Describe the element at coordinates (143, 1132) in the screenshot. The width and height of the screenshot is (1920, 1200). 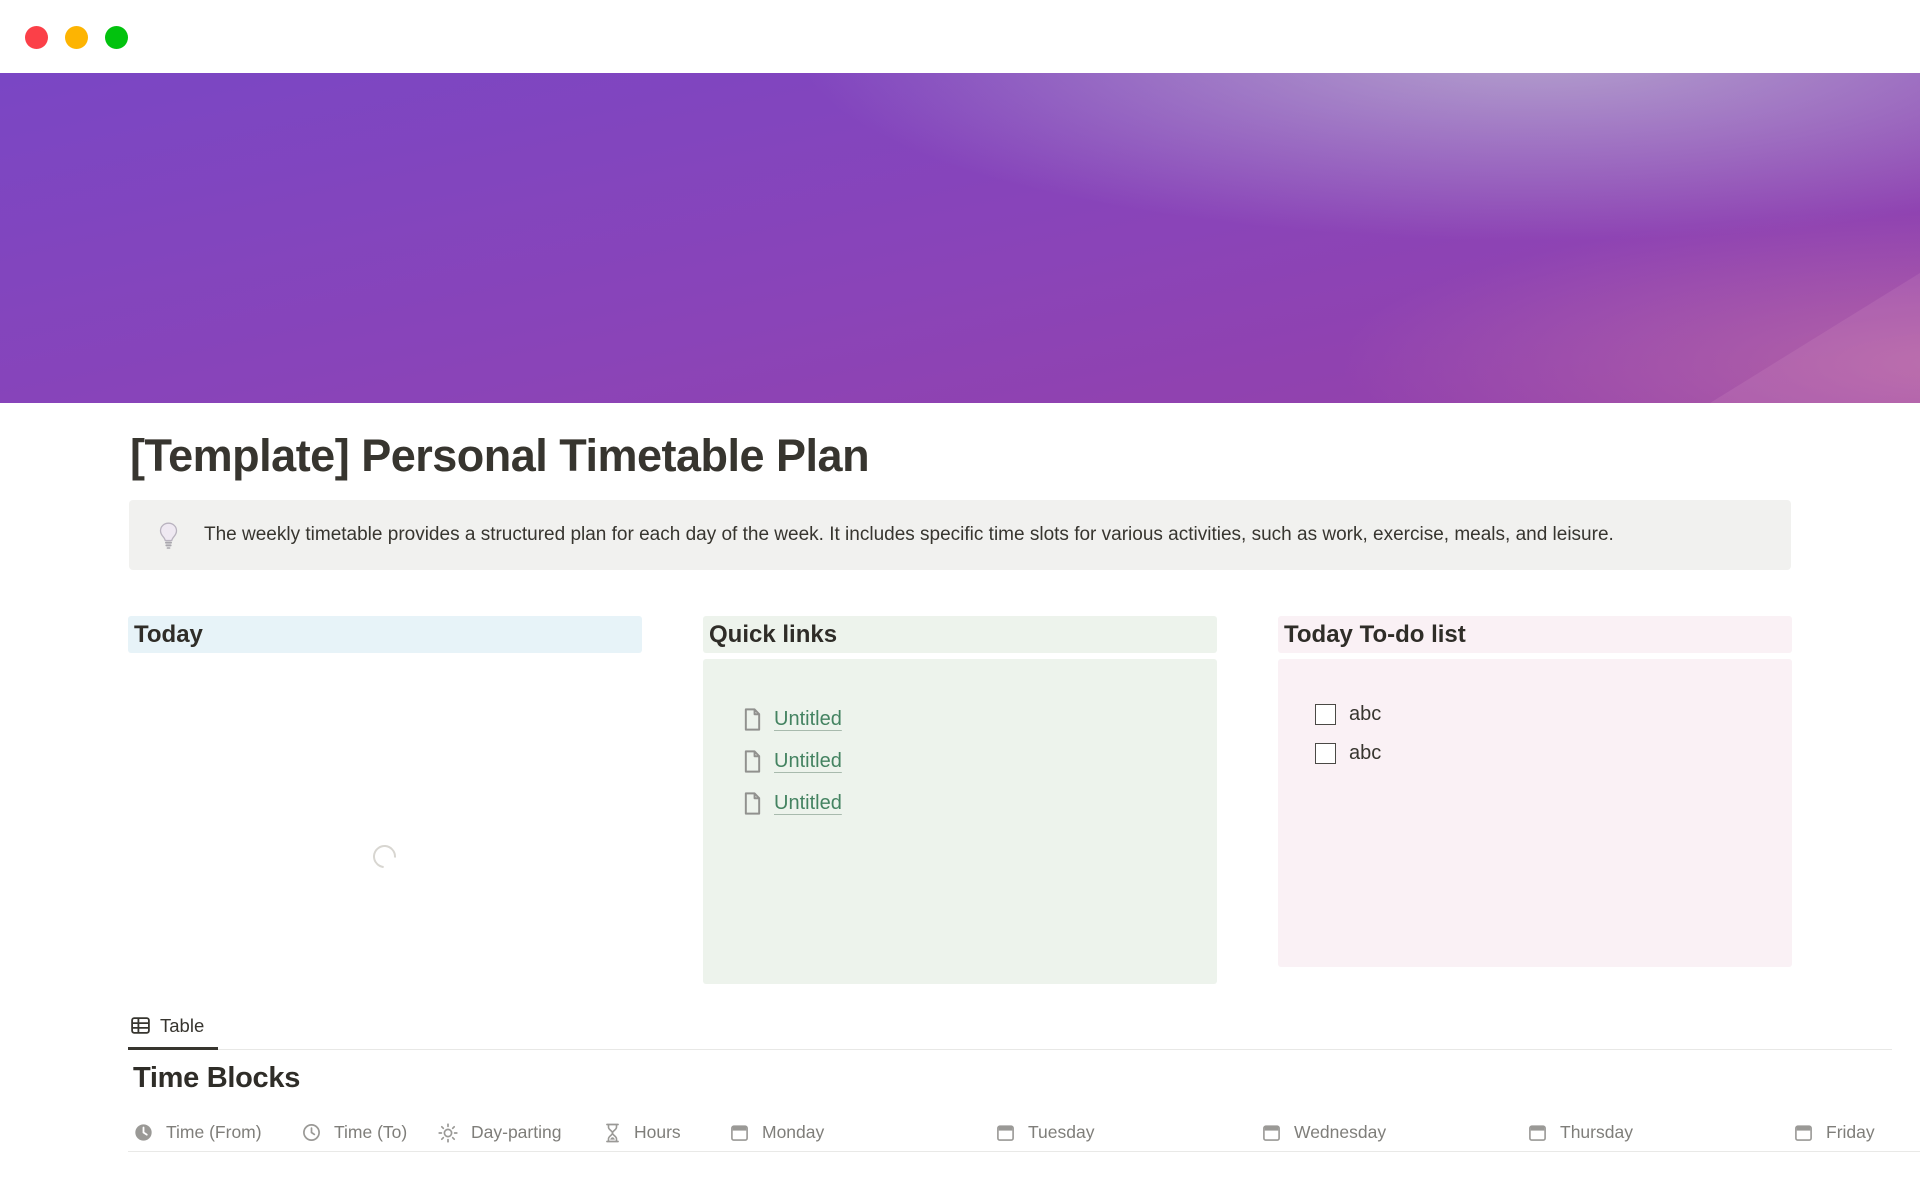
I see `clock-filled-icon` at that location.